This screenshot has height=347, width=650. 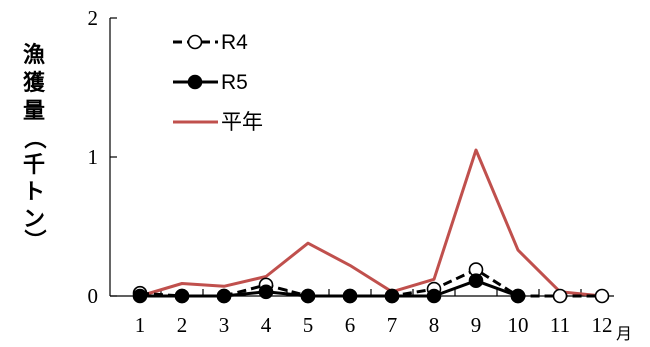 I want to click on legend-item-R5: R5, so click(x=210, y=82).